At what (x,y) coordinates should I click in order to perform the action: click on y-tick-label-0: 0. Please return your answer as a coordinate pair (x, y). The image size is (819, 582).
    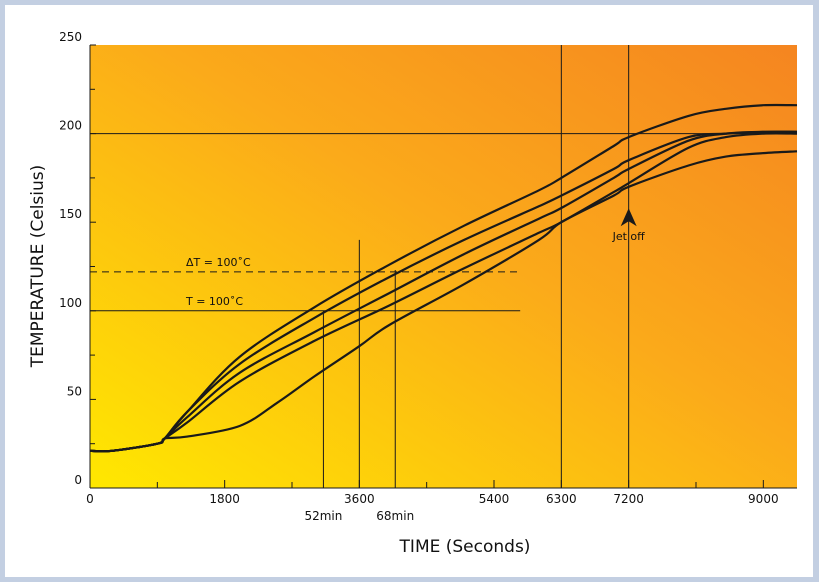
    Looking at the image, I should click on (78, 480).